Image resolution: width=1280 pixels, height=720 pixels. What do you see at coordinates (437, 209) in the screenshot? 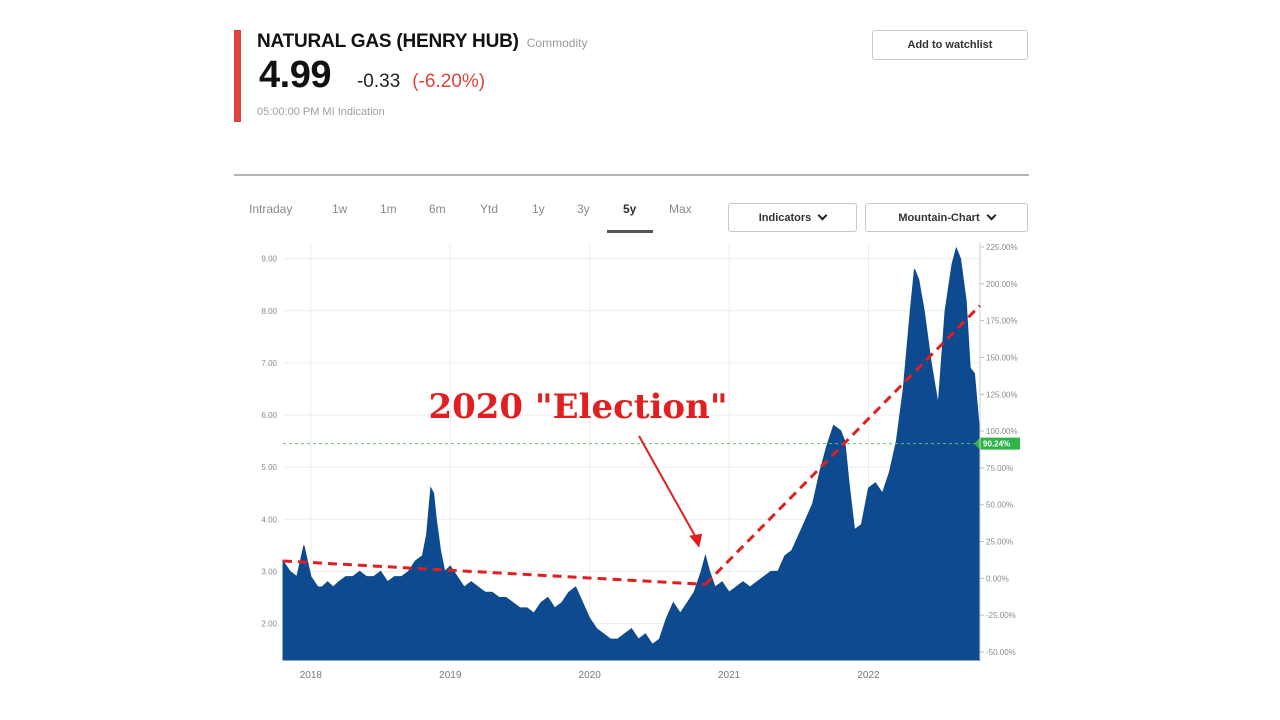
I see `tab-6m: 6m` at bounding box center [437, 209].